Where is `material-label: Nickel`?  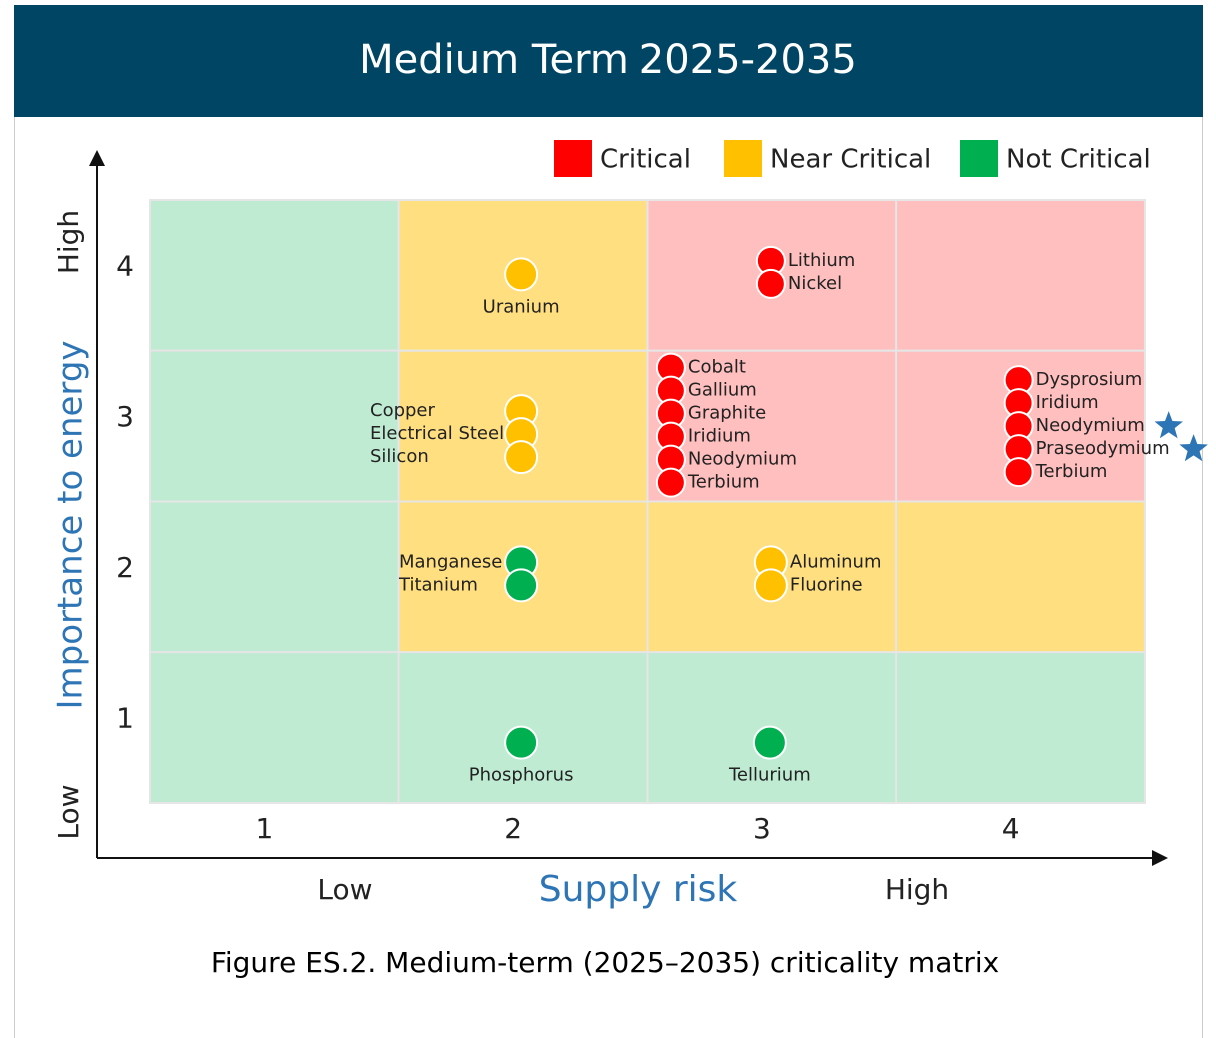
material-label: Nickel is located at coordinates (815, 283).